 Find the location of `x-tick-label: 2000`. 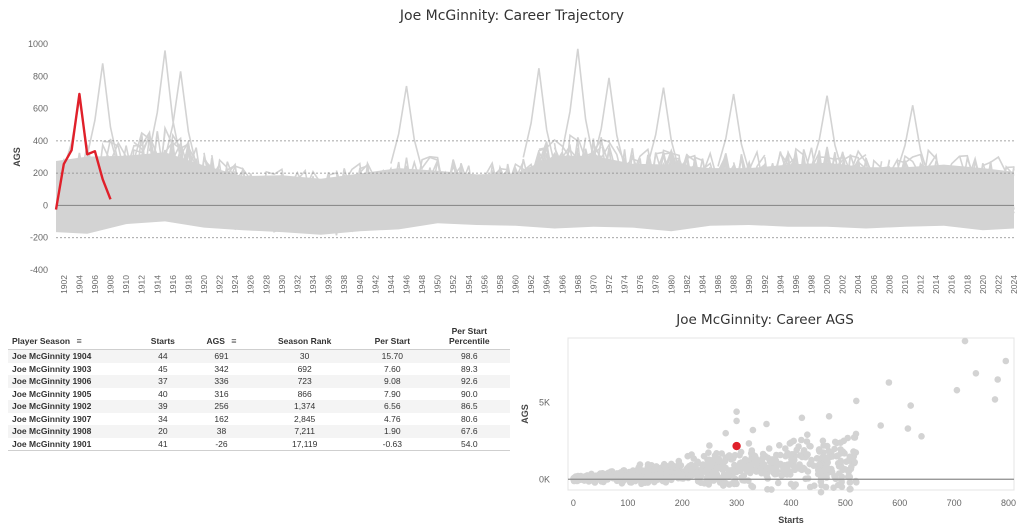

x-tick-label: 2000 is located at coordinates (827, 284).